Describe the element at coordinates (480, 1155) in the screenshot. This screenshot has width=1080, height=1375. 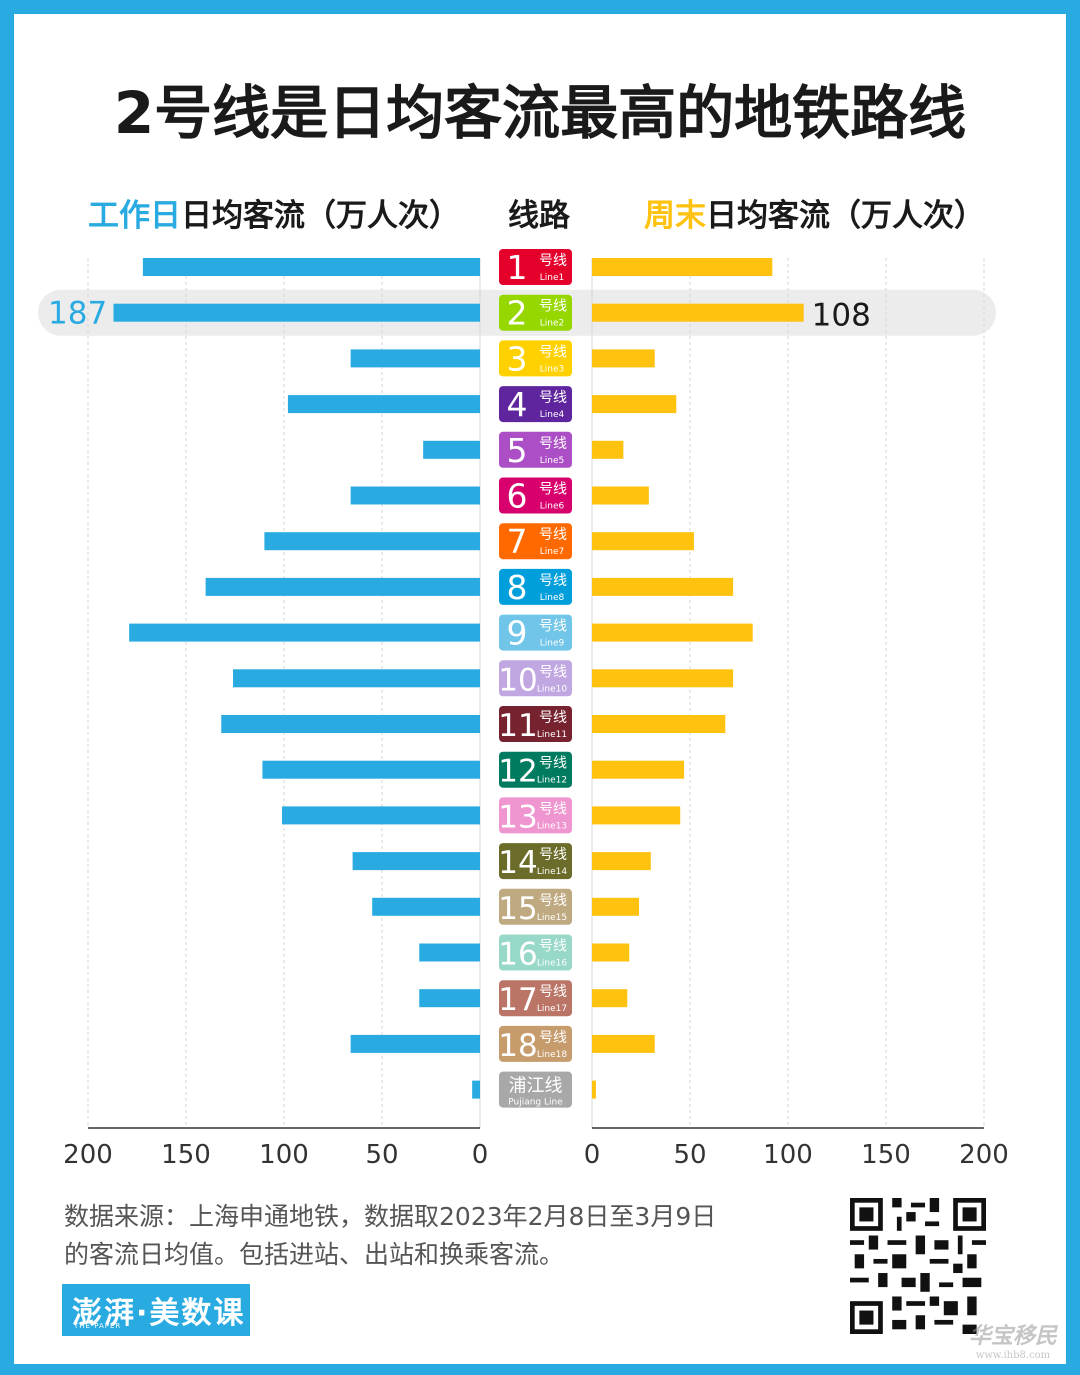
I see `x-tick-label-left: 0` at that location.